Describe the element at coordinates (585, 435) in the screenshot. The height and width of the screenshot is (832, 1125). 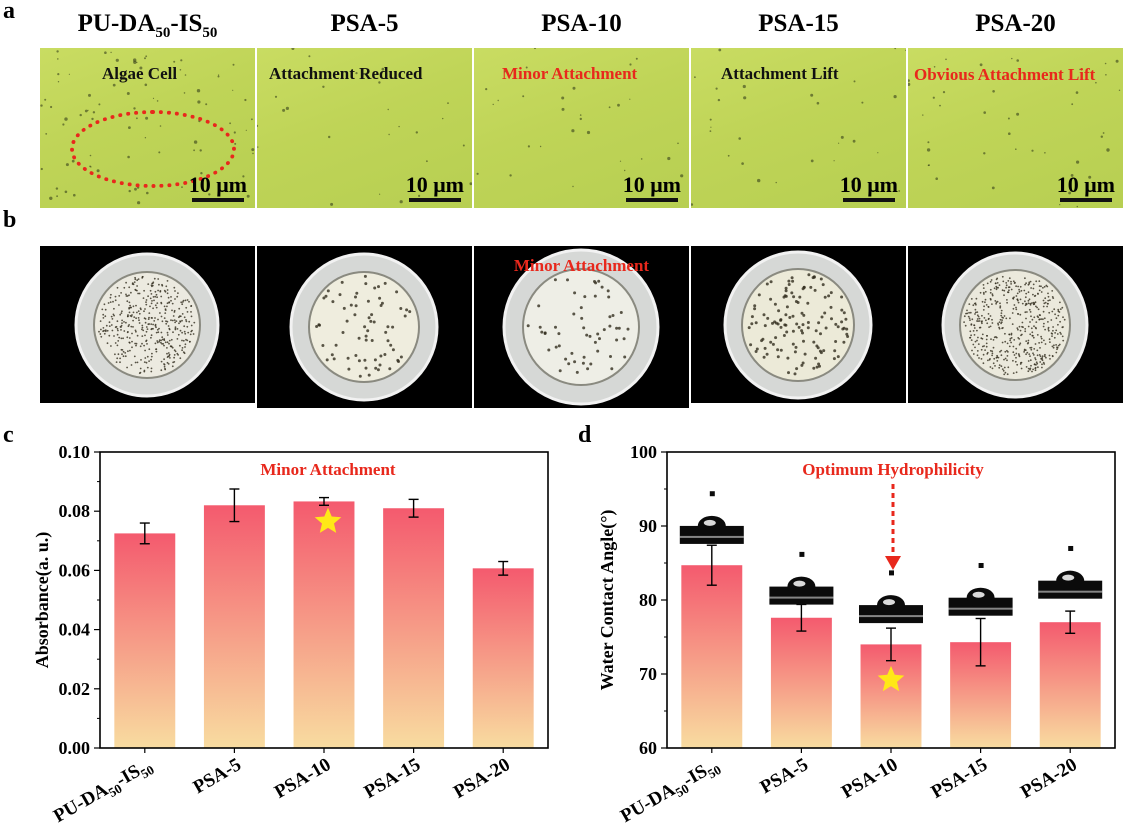
I see `panel-label-d: d` at that location.